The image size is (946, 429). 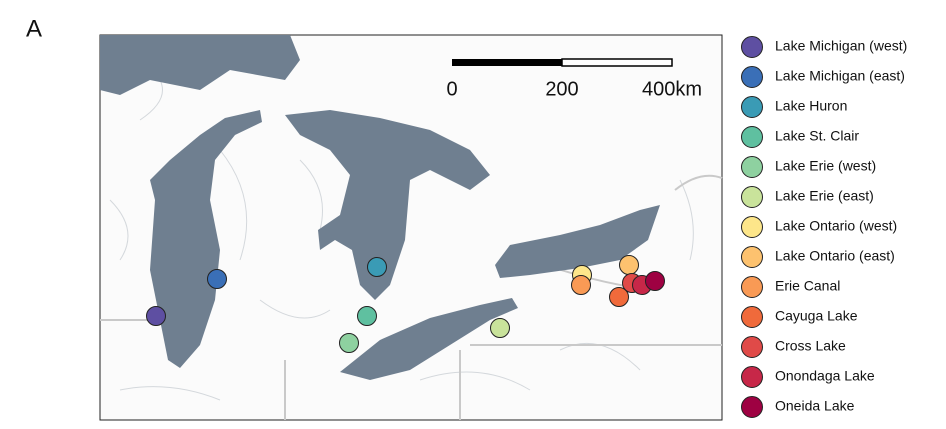 What do you see at coordinates (429, 339) in the screenshot?
I see `lake-erie` at bounding box center [429, 339].